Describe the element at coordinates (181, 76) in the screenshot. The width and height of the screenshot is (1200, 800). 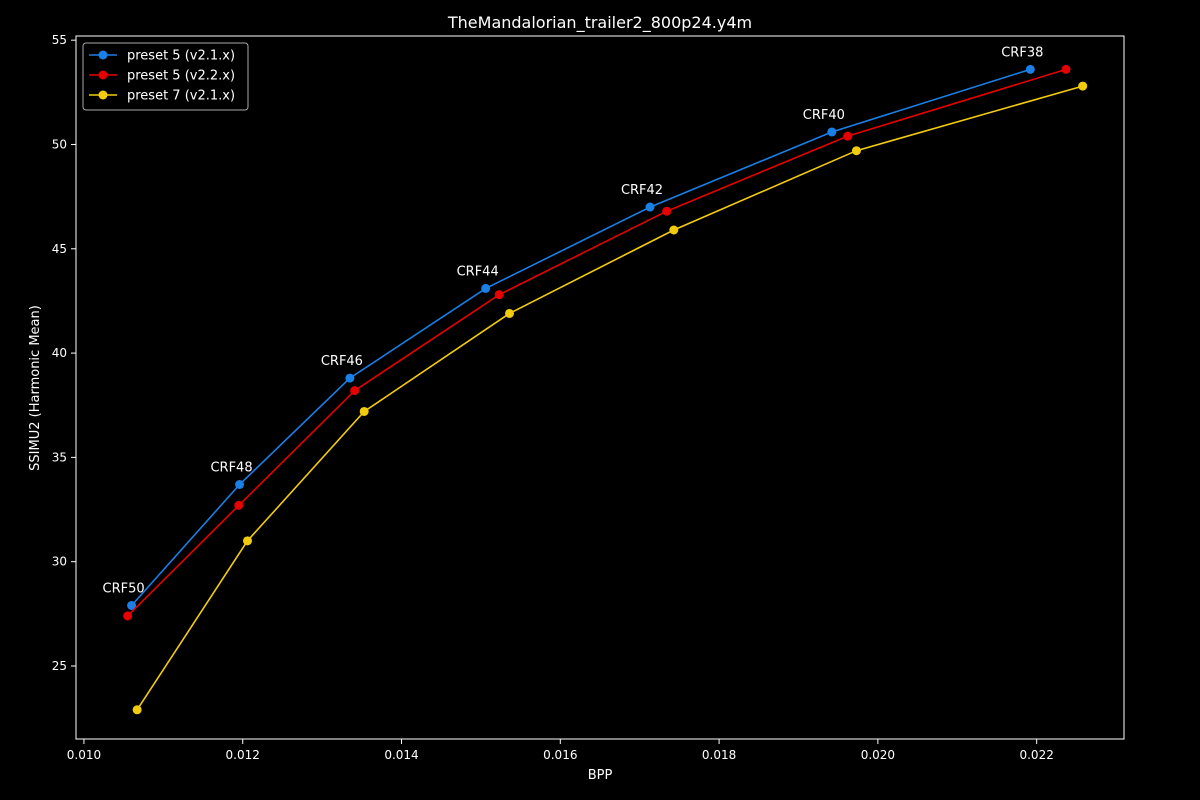
I see `legend-label: preset 5 (v2.2.x)` at that location.